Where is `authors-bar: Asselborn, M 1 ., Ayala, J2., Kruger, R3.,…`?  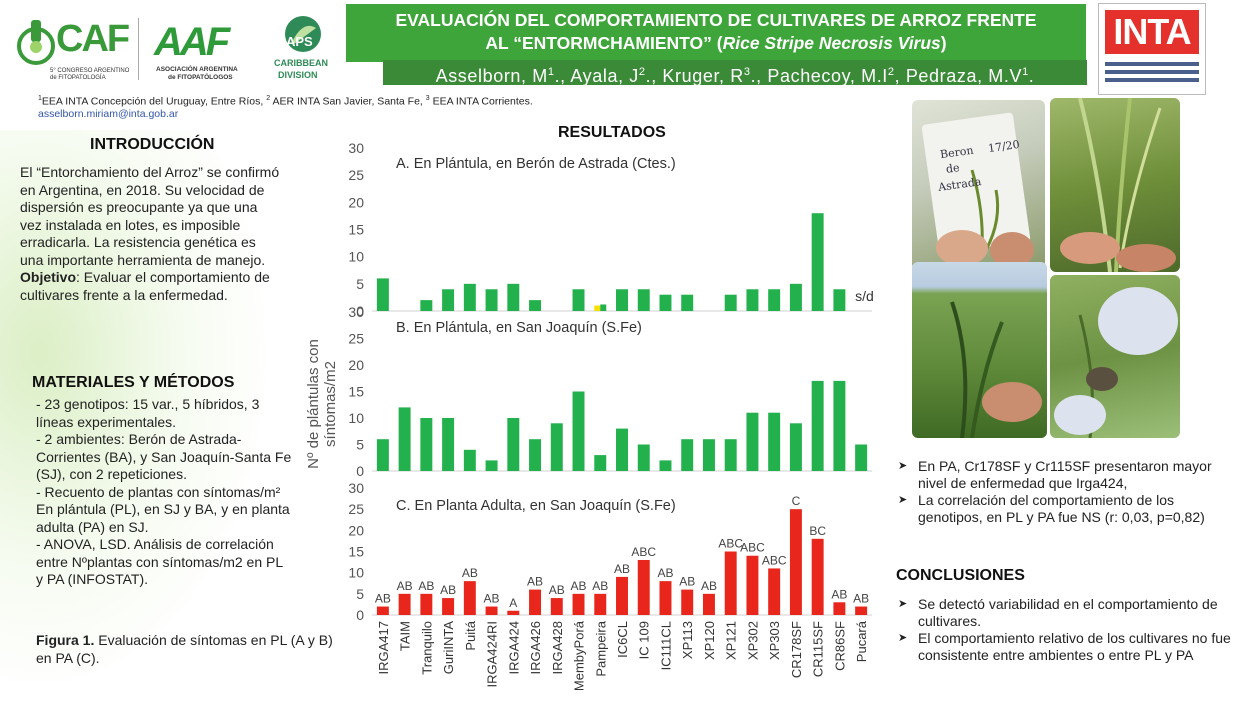 authors-bar: Asselborn, M 1 ., Ayala, J2., Kruger, R3.,… is located at coordinates (735, 73).